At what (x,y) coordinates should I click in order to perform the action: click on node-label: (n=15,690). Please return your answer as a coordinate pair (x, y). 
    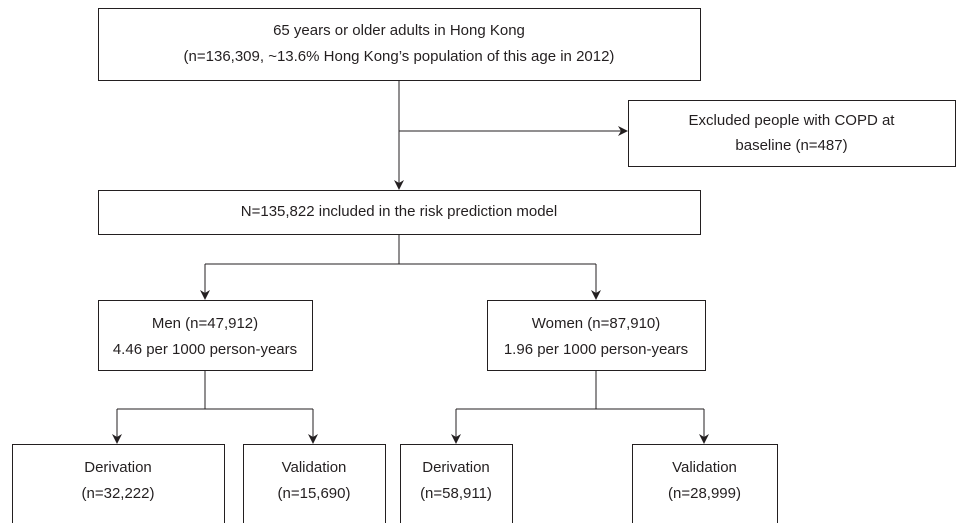
    Looking at the image, I should click on (314, 493).